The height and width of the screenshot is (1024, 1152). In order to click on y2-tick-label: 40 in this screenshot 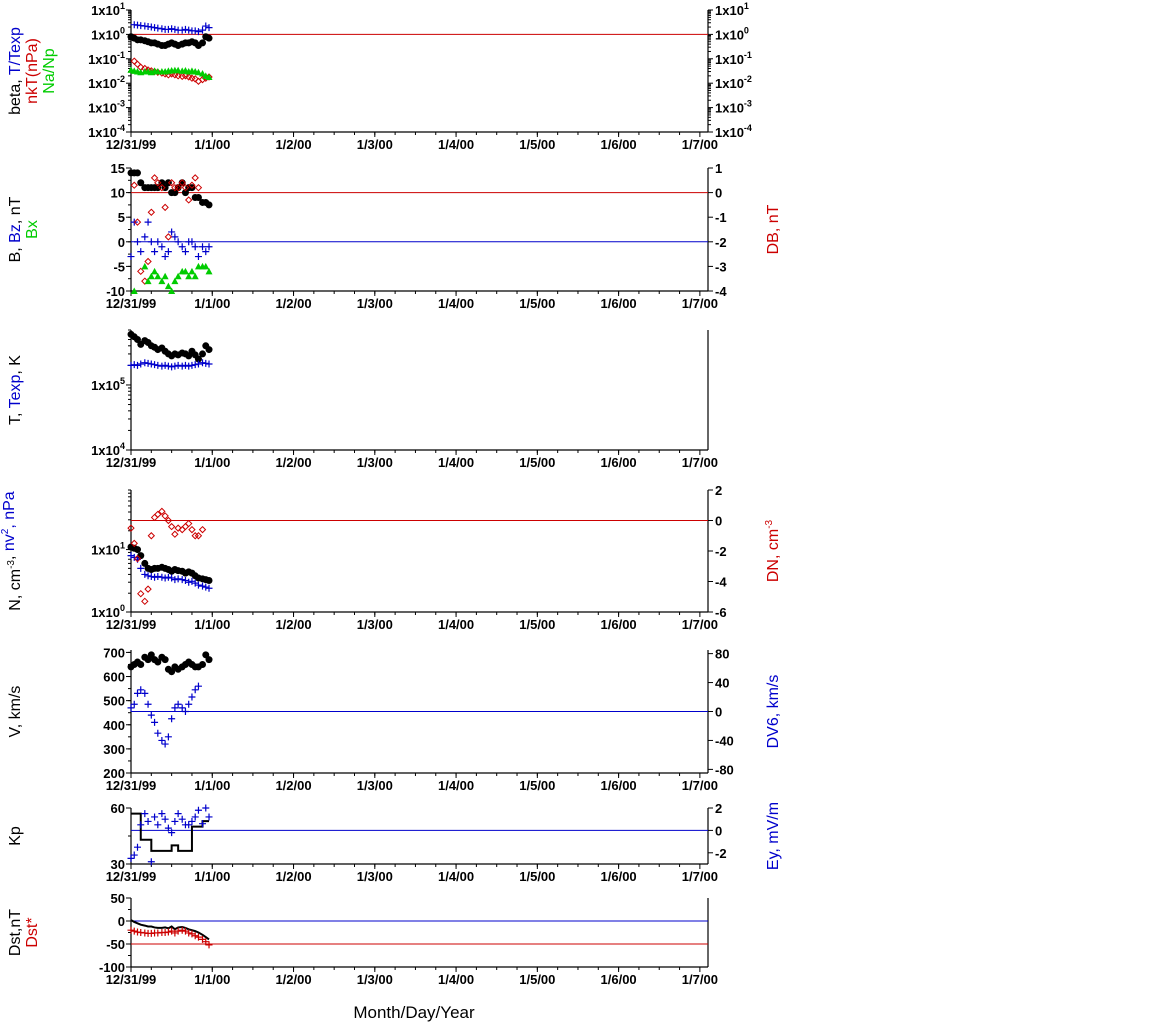, I will do `click(722, 683)`.